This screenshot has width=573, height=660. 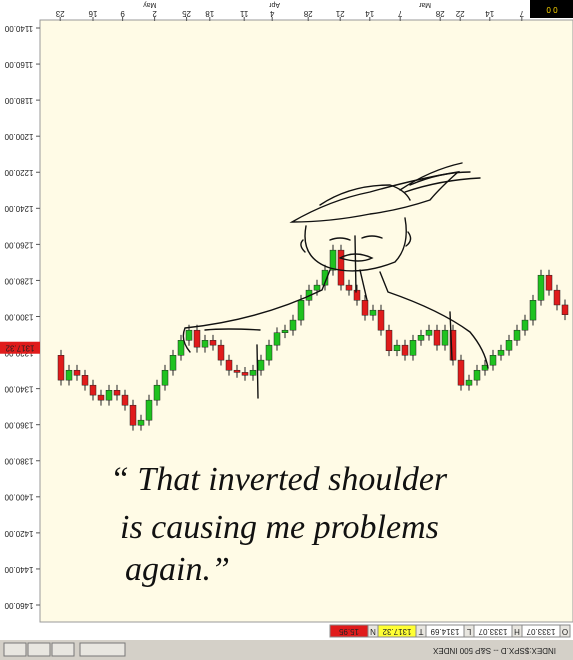 What do you see at coordinates (18, 461) in the screenshot?
I see `y-tick-label: 1380.00` at bounding box center [18, 461].